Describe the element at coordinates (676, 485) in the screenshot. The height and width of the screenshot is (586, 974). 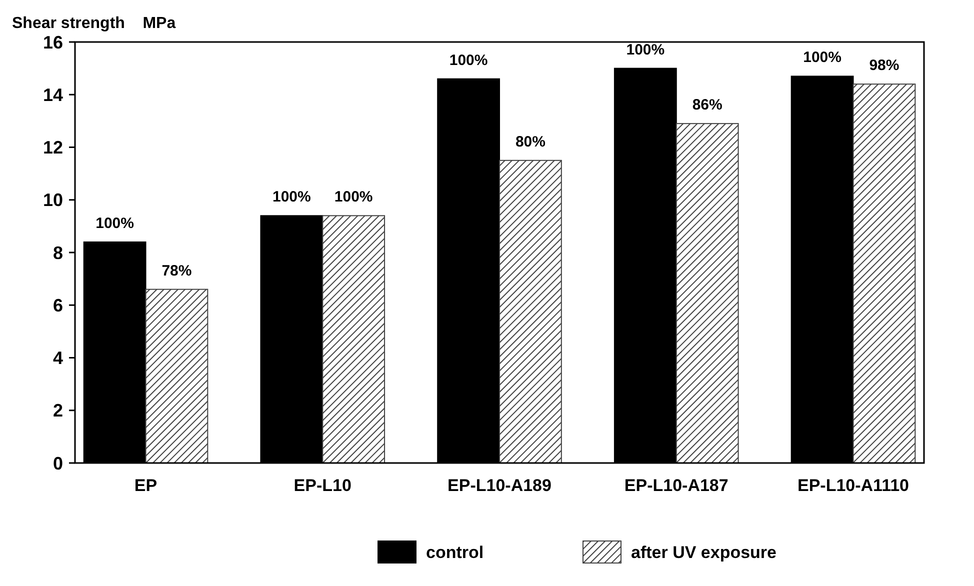
I see `x-tick-label: EP-L10-A187` at that location.